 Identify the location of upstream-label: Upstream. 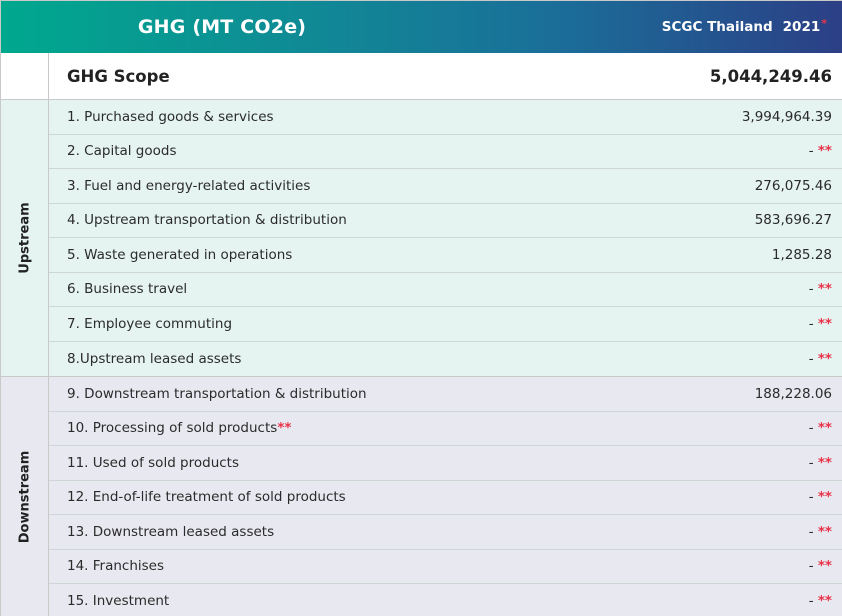
(25, 238).